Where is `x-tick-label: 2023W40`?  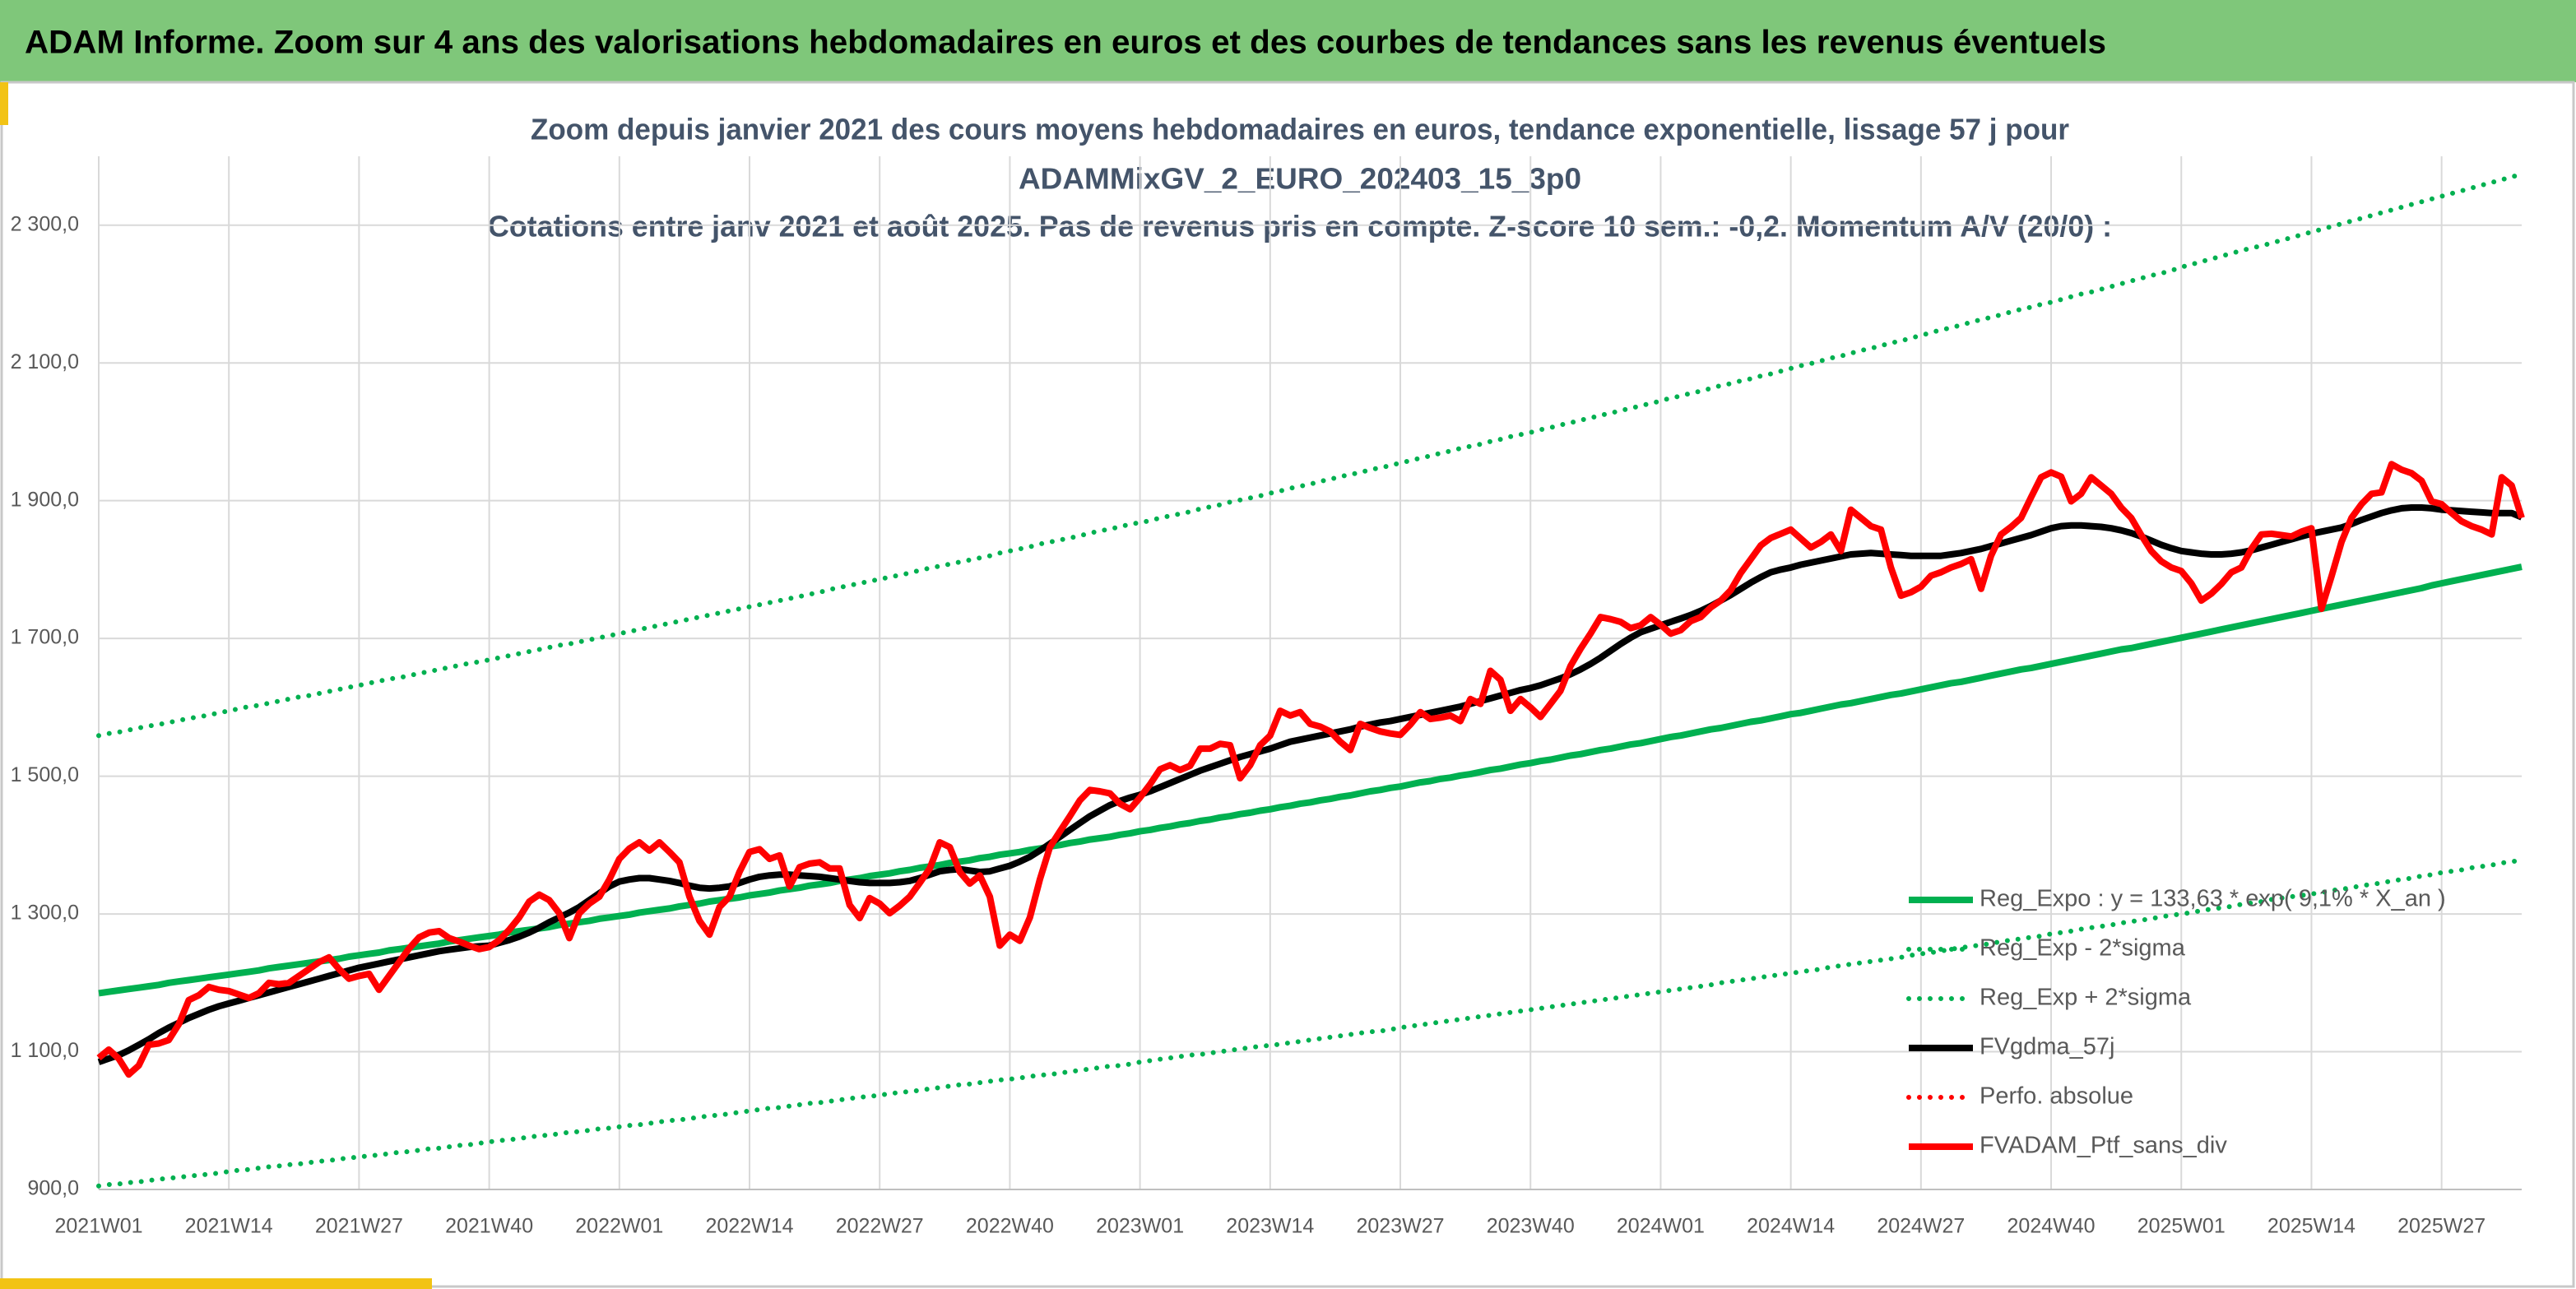 x-tick-label: 2023W40 is located at coordinates (1531, 1226).